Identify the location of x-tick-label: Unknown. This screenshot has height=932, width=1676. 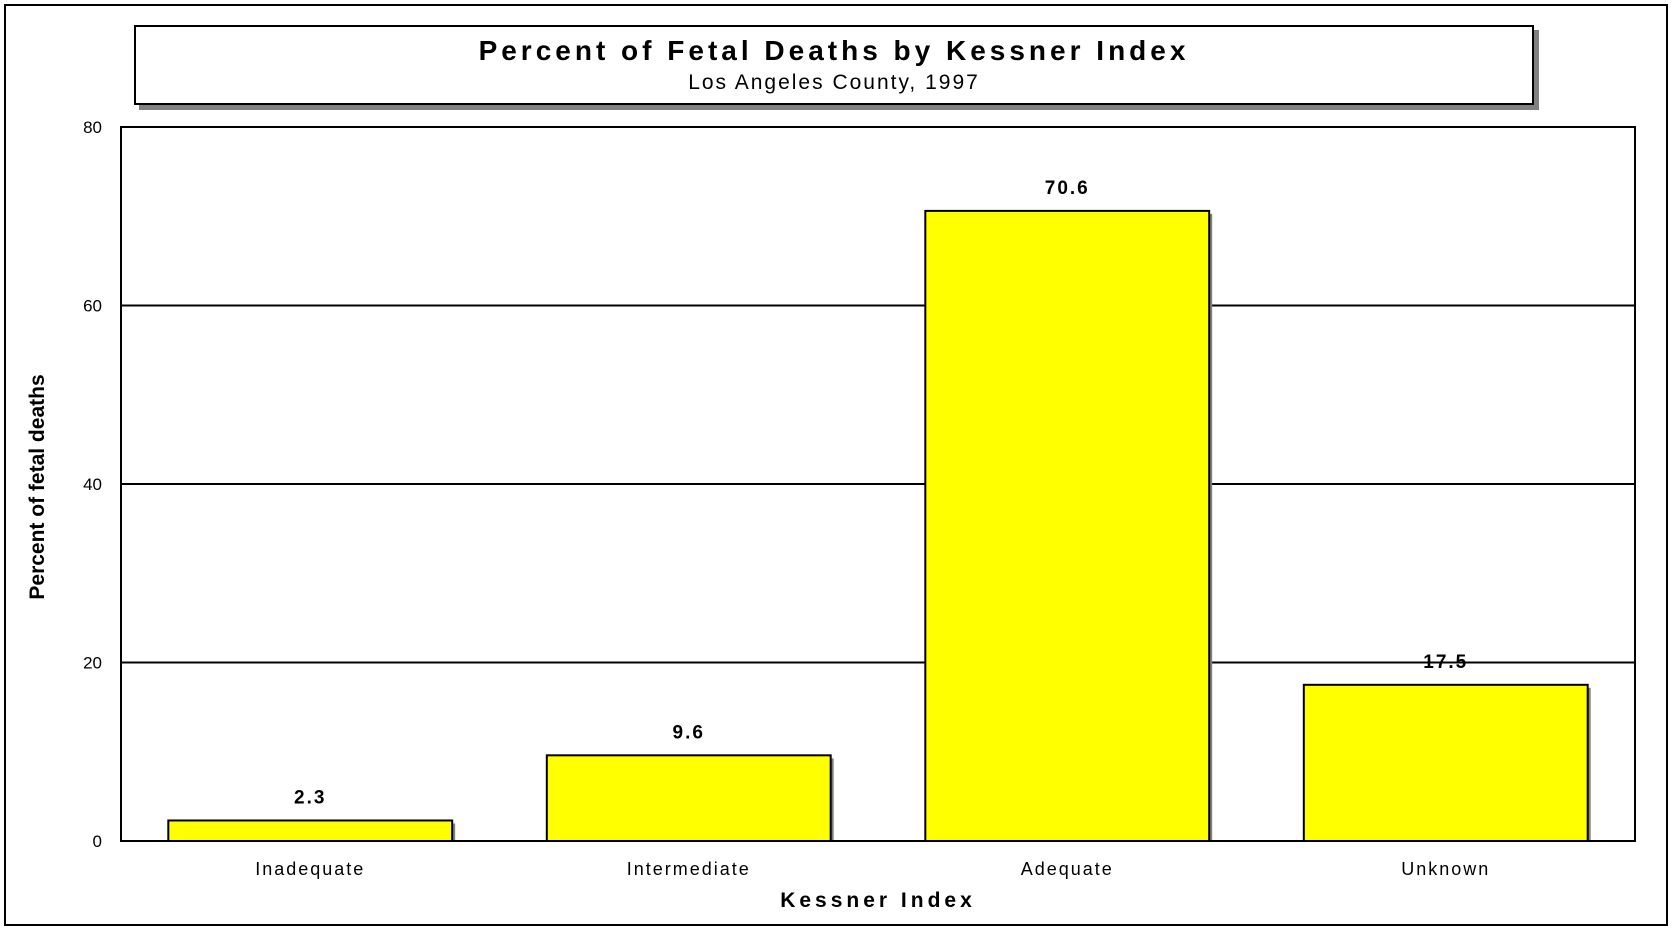
(1445, 869).